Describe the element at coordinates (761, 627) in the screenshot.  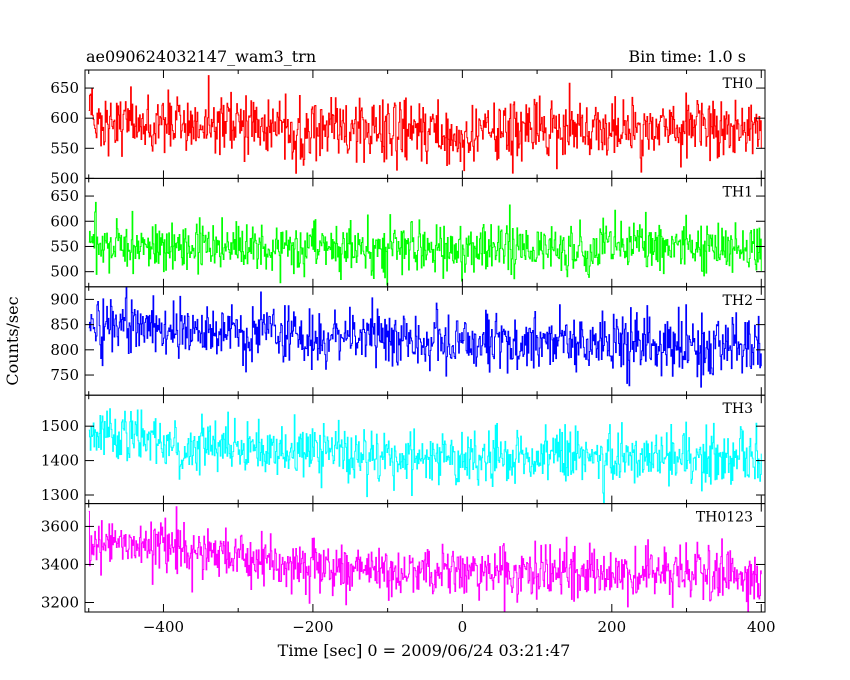
I see `x-tick-label: 400` at that location.